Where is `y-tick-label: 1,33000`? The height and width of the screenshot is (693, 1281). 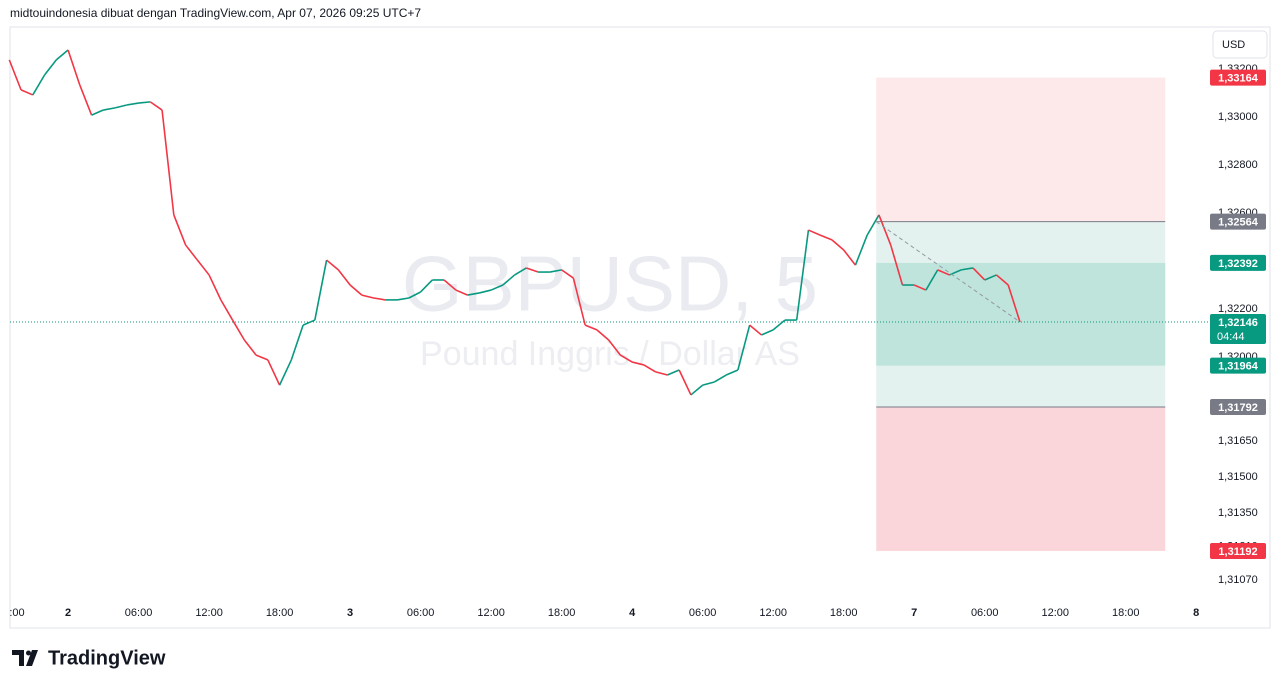 y-tick-label: 1,33000 is located at coordinates (1238, 117).